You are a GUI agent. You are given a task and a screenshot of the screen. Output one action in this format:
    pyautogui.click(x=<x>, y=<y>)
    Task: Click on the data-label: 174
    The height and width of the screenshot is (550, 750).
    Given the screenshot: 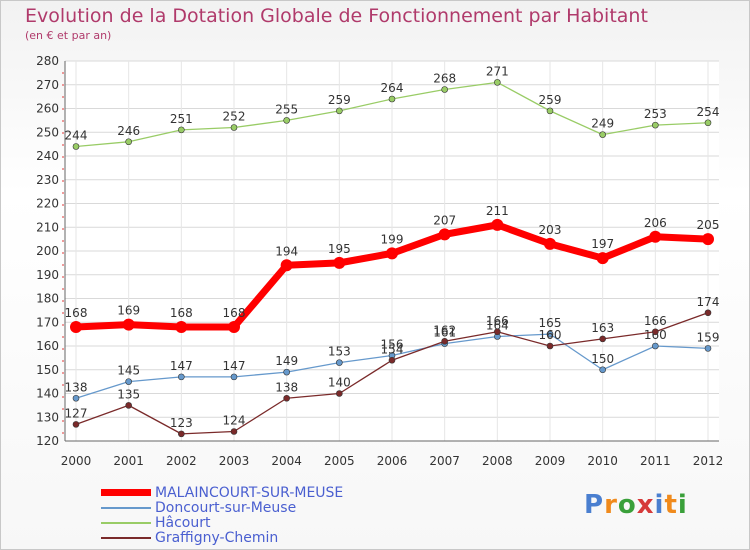 What is the action you would take?
    pyautogui.click(x=708, y=302)
    